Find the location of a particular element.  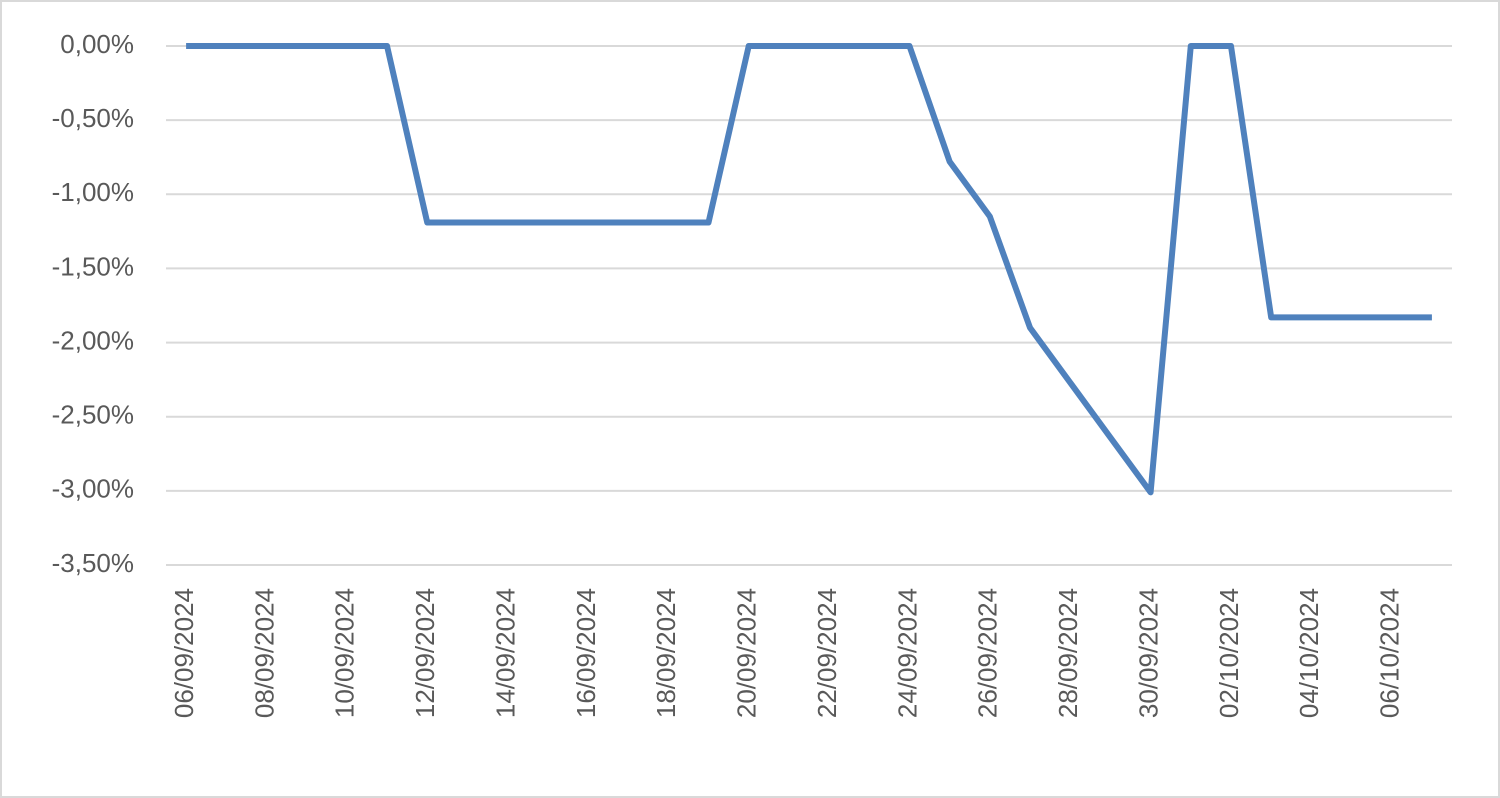

x-tick-label: 06/10/2024 is located at coordinates (1390, 653).